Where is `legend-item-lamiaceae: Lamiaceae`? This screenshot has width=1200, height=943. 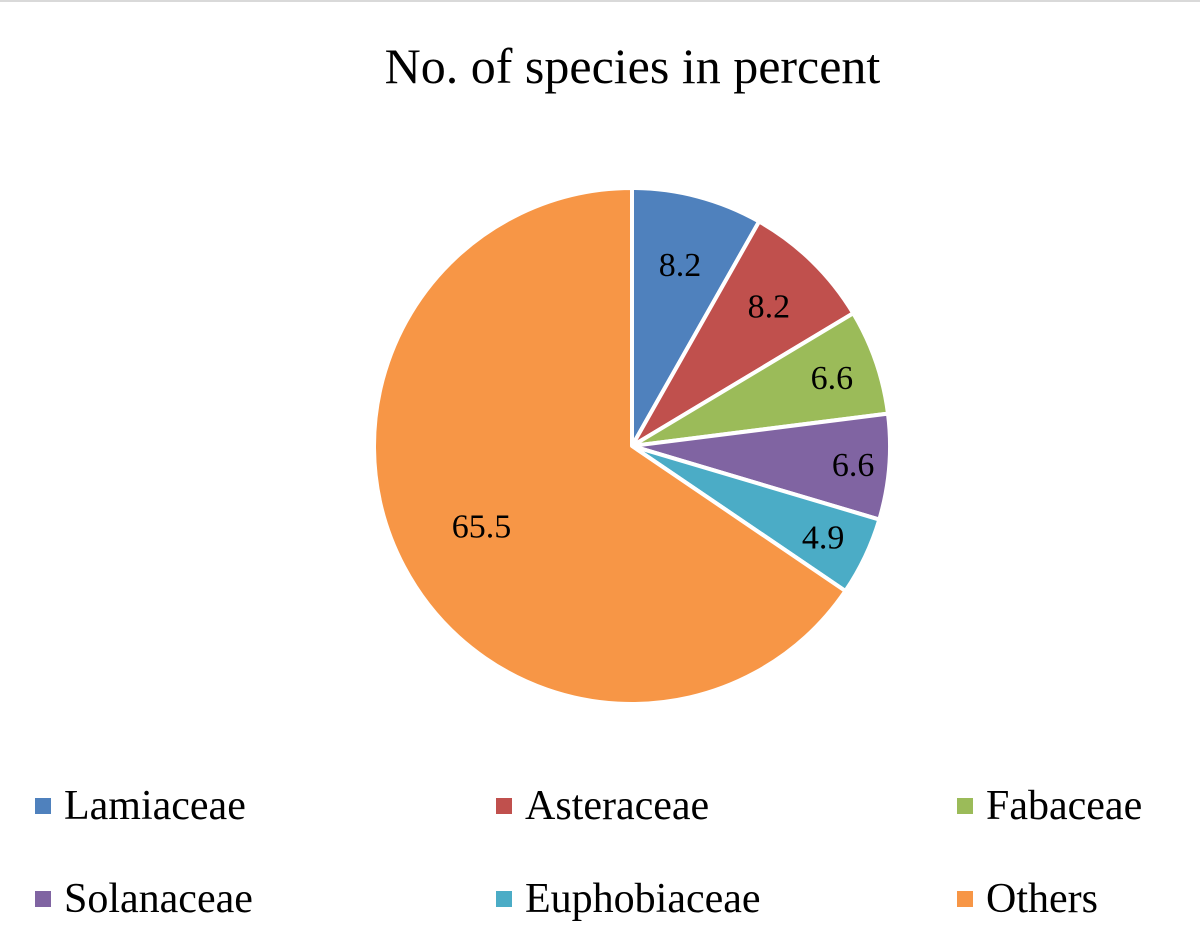 legend-item-lamiaceae: Lamiaceae is located at coordinates (140, 806).